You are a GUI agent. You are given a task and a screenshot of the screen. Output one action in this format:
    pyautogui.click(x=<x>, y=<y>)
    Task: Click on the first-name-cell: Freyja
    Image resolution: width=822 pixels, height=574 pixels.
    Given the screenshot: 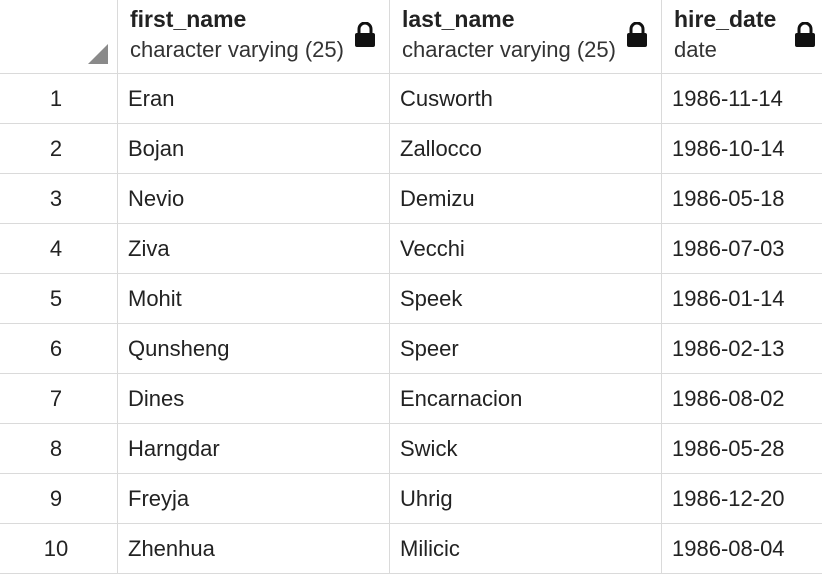 What is the action you would take?
    pyautogui.click(x=254, y=498)
    